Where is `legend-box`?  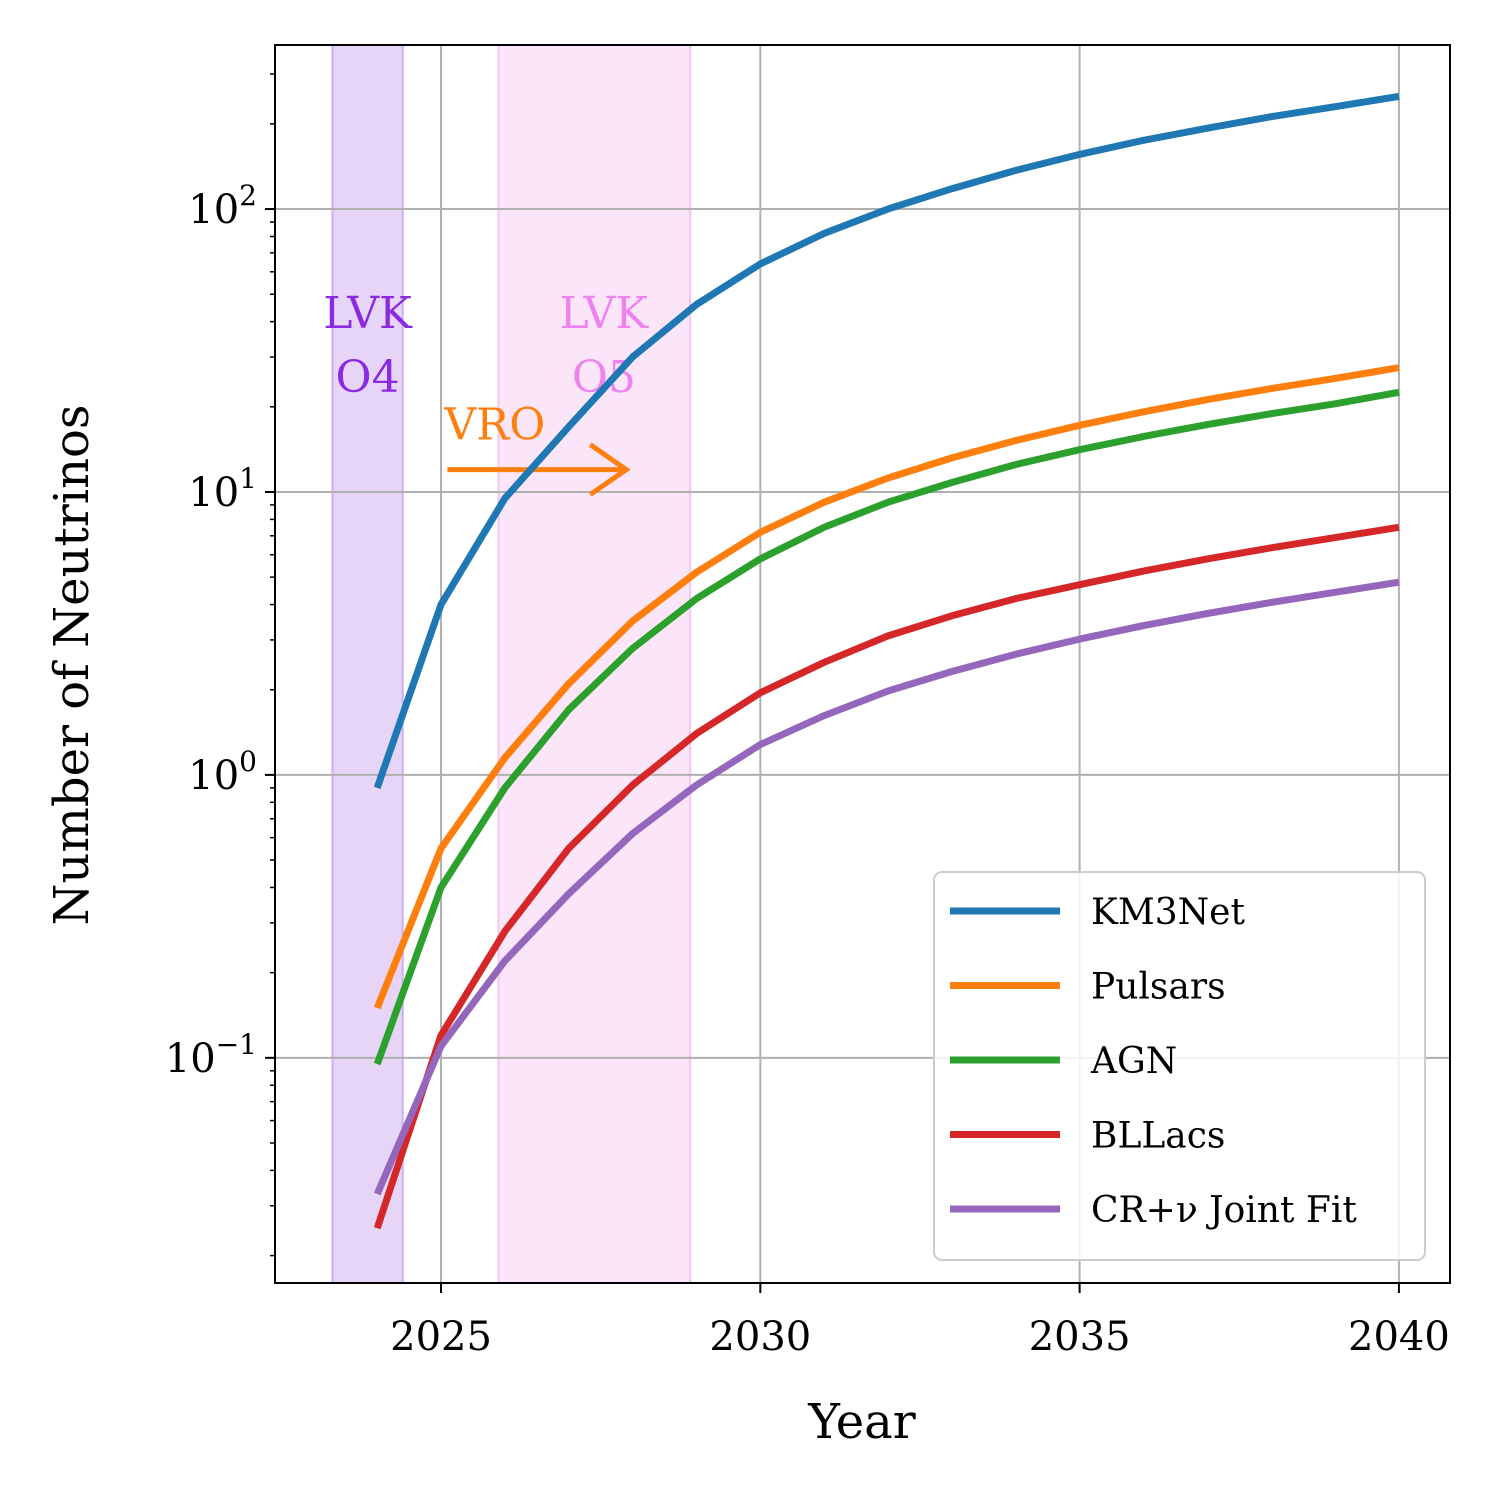 legend-box is located at coordinates (1179, 1066).